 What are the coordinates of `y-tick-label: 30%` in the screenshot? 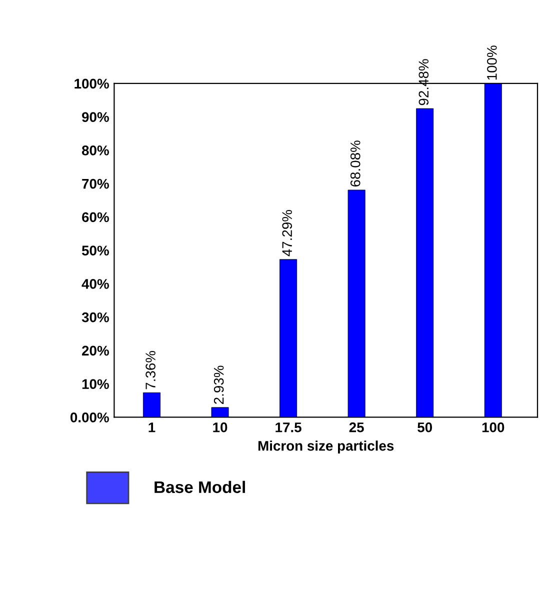 It's located at (95, 317).